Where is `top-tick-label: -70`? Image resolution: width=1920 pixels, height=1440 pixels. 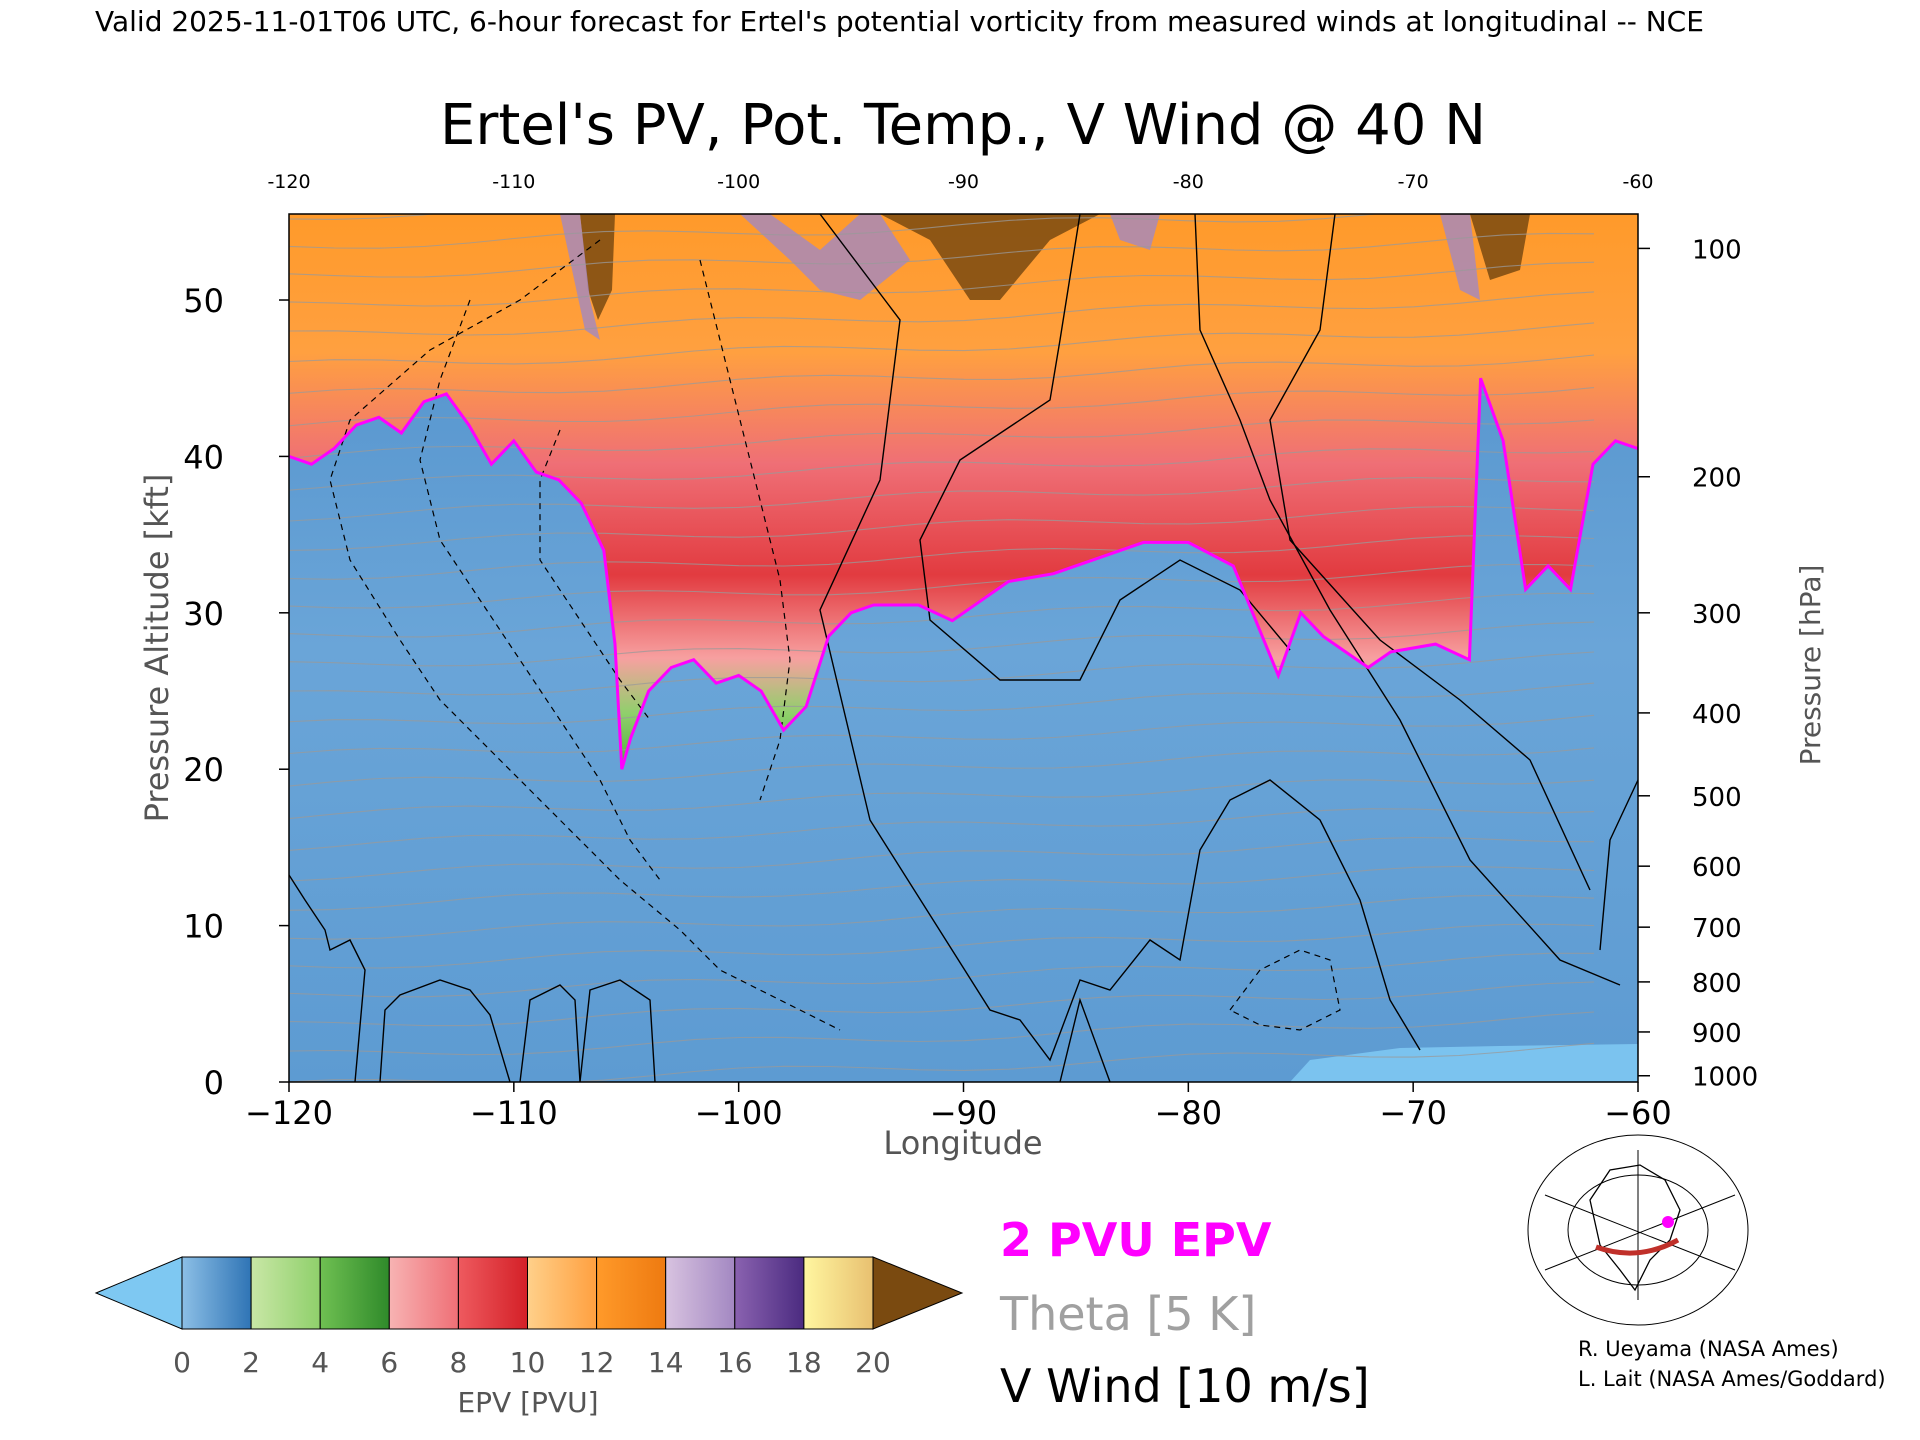
top-tick-label: -70 is located at coordinates (1413, 182).